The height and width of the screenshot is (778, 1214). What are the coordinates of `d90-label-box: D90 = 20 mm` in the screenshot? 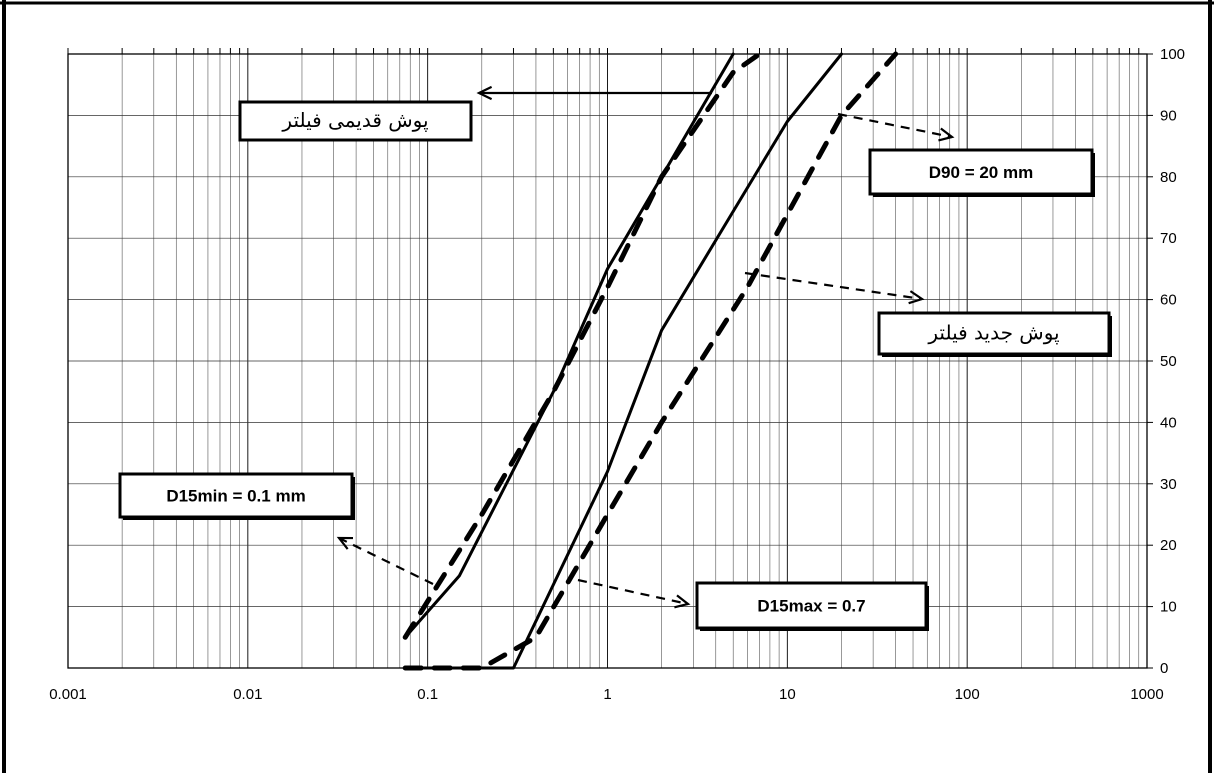 It's located at (981, 172).